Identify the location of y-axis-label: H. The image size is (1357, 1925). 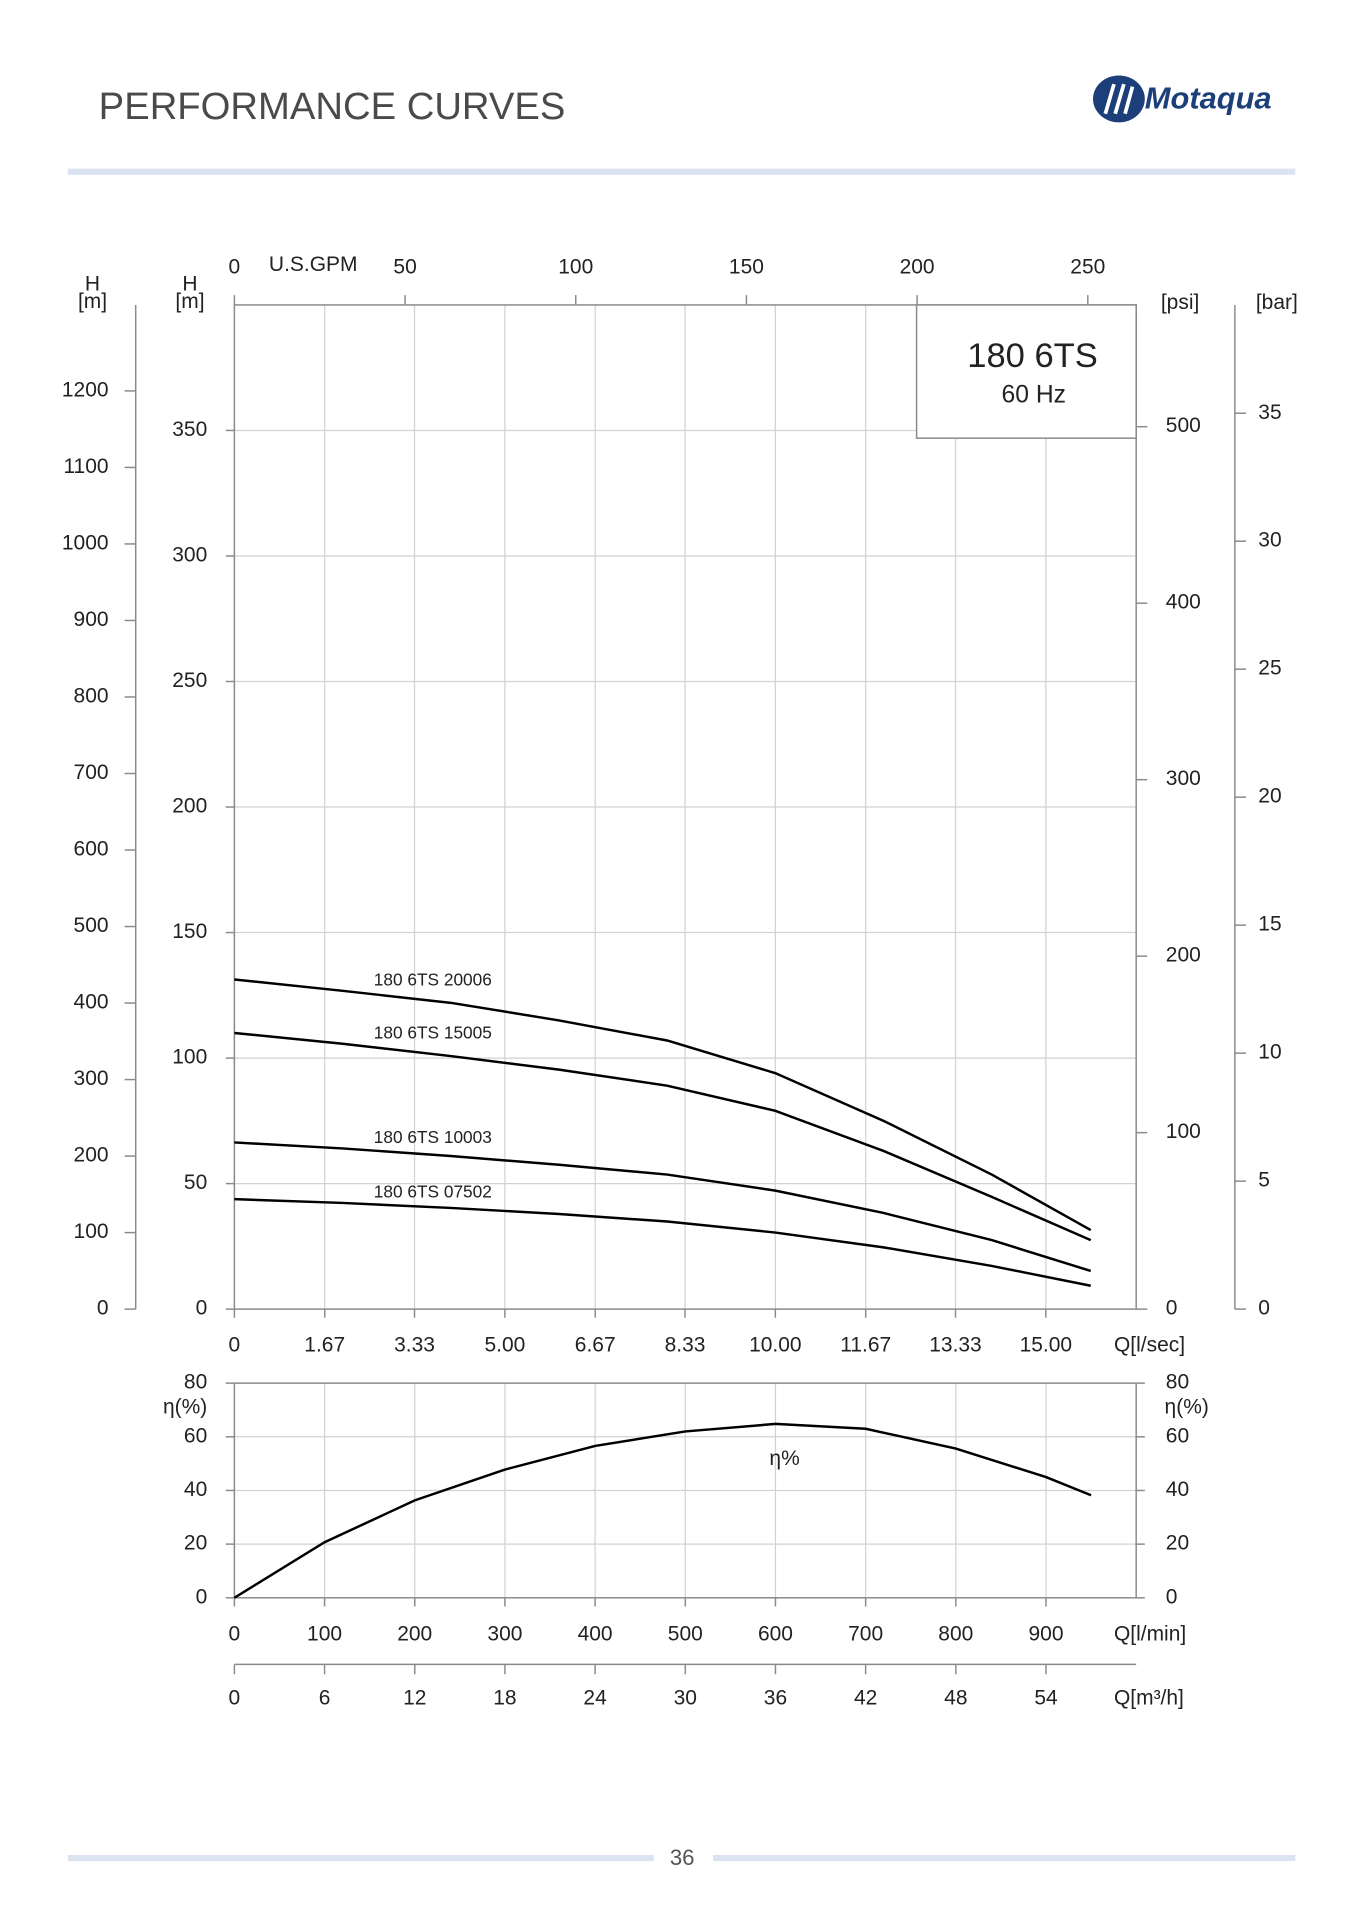
(189, 284).